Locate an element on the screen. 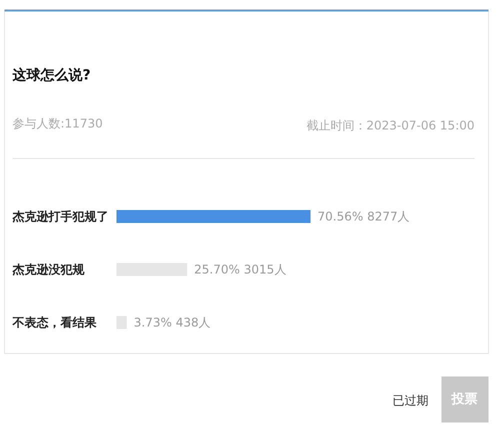 The height and width of the screenshot is (440, 500). y-tick-label: 杰克逊没犯规 is located at coordinates (49, 269).